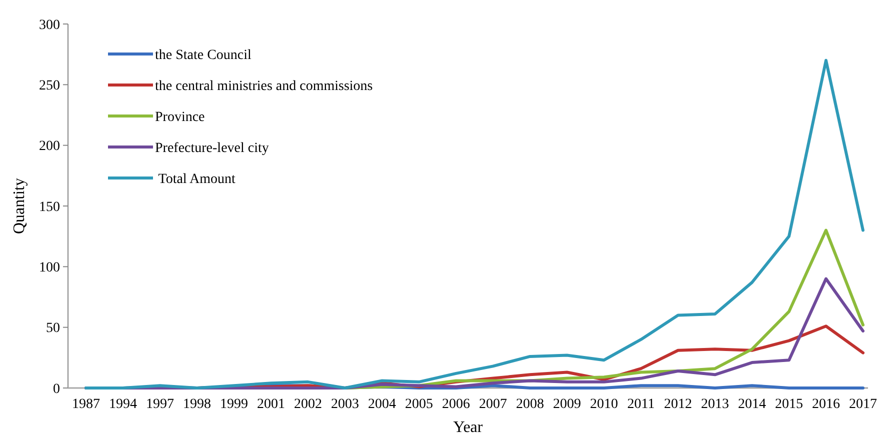 The height and width of the screenshot is (445, 880). Describe the element at coordinates (345, 404) in the screenshot. I see `x-tick-label: 2003` at that location.